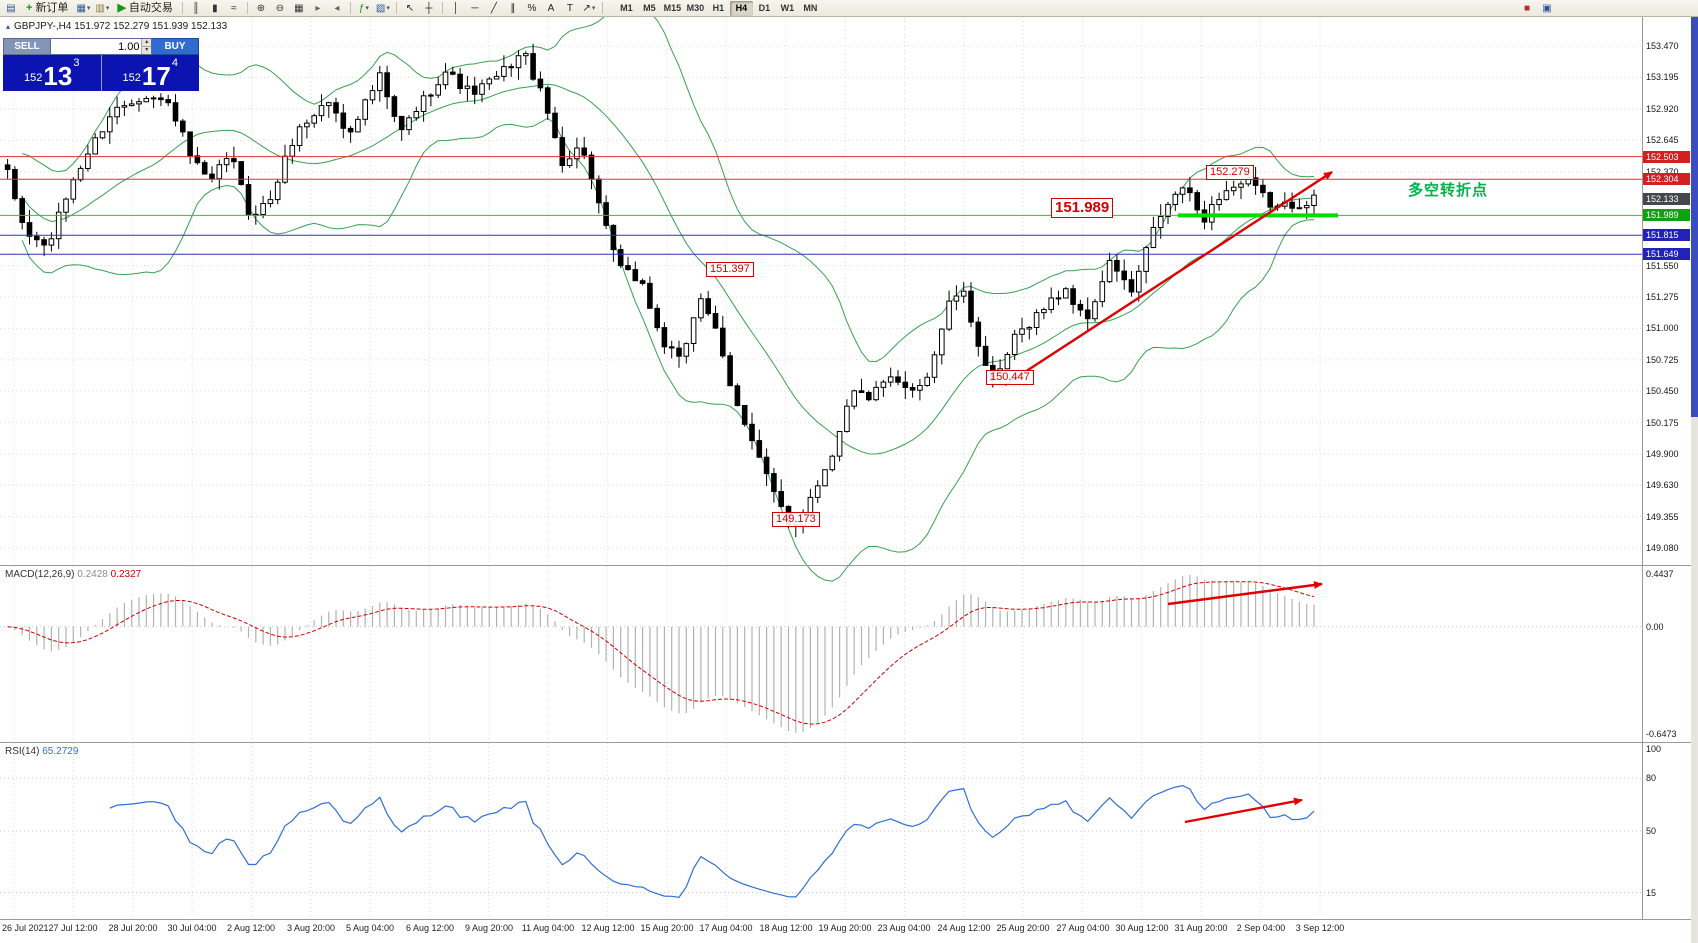 Image resolution: width=1698 pixels, height=943 pixels. Describe the element at coordinates (174, 63) in the screenshot. I see `buy-price-sup: 4` at that location.